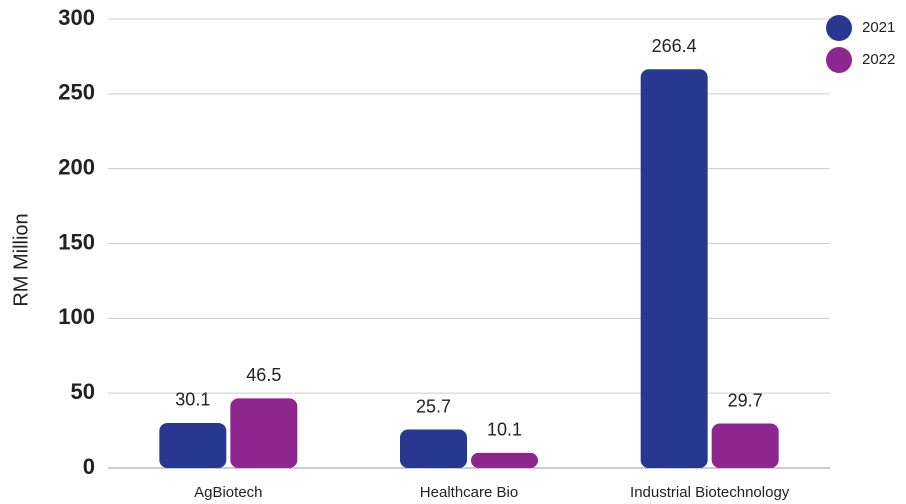  Describe the element at coordinates (263, 375) in the screenshot. I see `value-label: 46.5` at that location.